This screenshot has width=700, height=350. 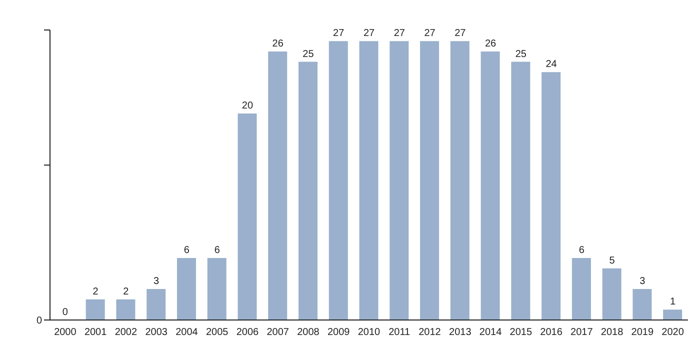 I want to click on x-tick-label: 2014, so click(x=490, y=332).